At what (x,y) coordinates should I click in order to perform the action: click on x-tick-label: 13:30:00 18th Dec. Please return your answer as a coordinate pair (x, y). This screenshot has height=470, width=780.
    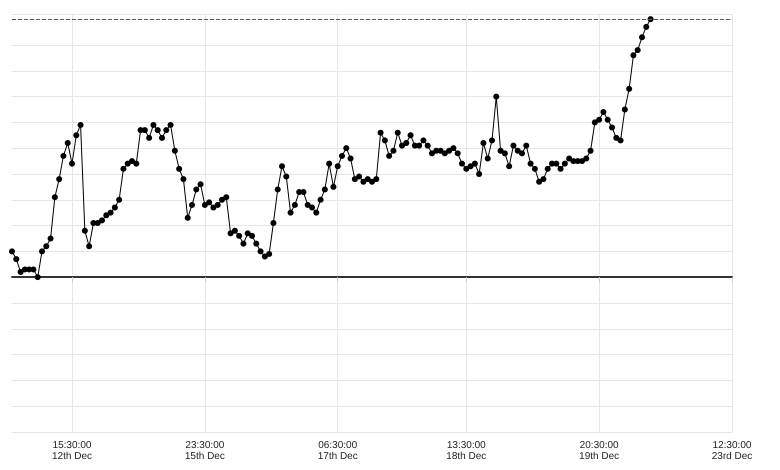
    Looking at the image, I should click on (466, 451).